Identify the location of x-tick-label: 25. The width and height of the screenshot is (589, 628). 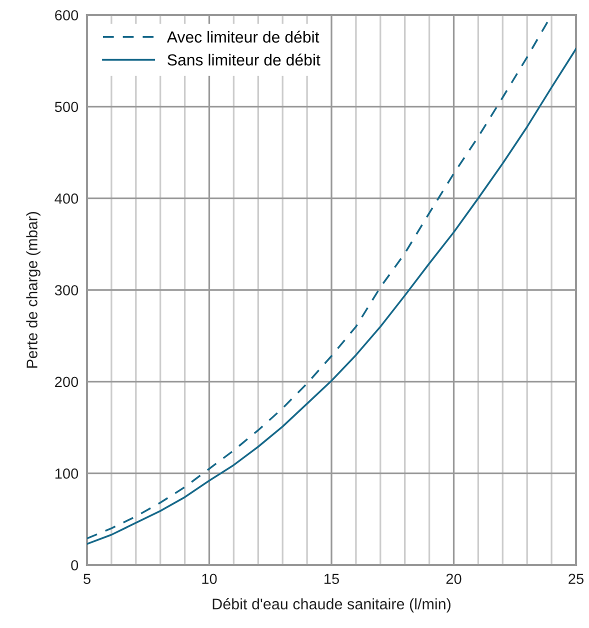
(576, 579).